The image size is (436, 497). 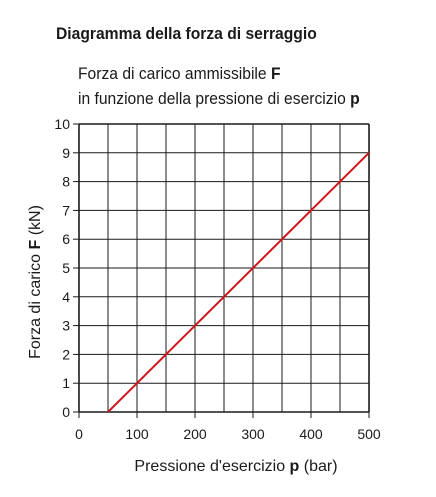 I want to click on chart-subtitle-line1: Forza di carico ammissibile F, so click(x=179, y=74).